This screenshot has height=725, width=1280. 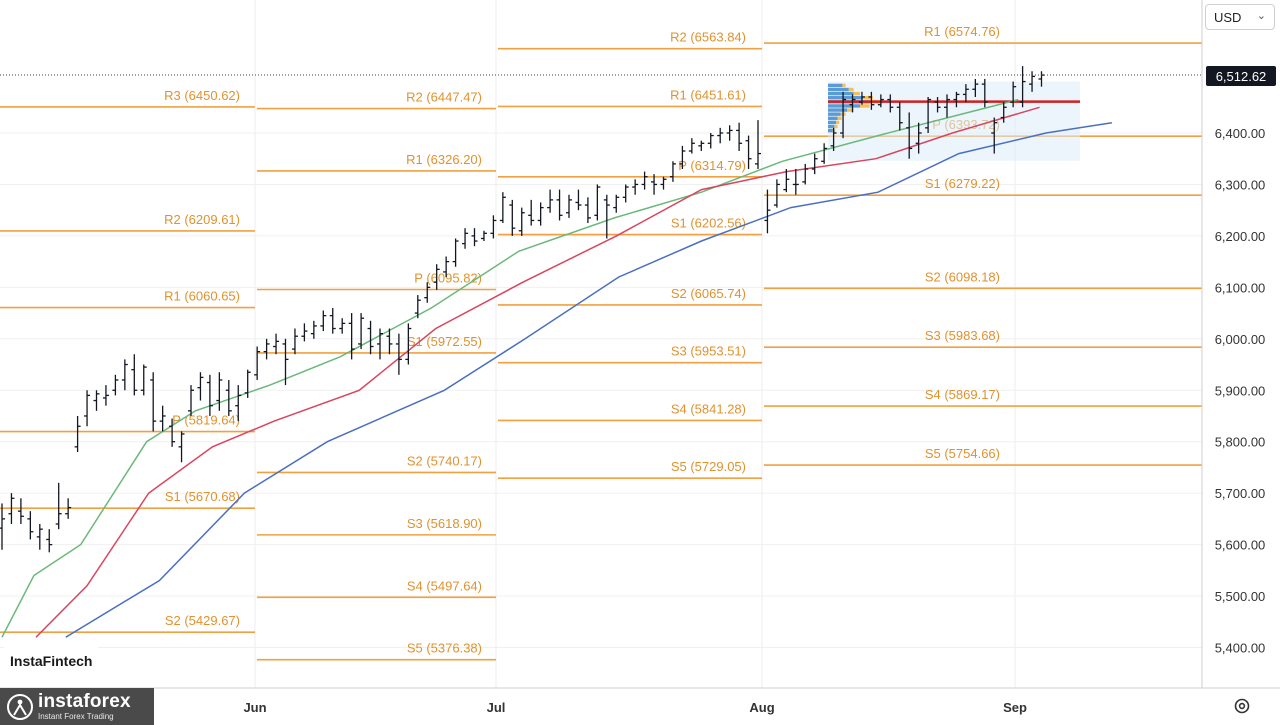 I want to click on settings-button, so click(x=1242, y=706).